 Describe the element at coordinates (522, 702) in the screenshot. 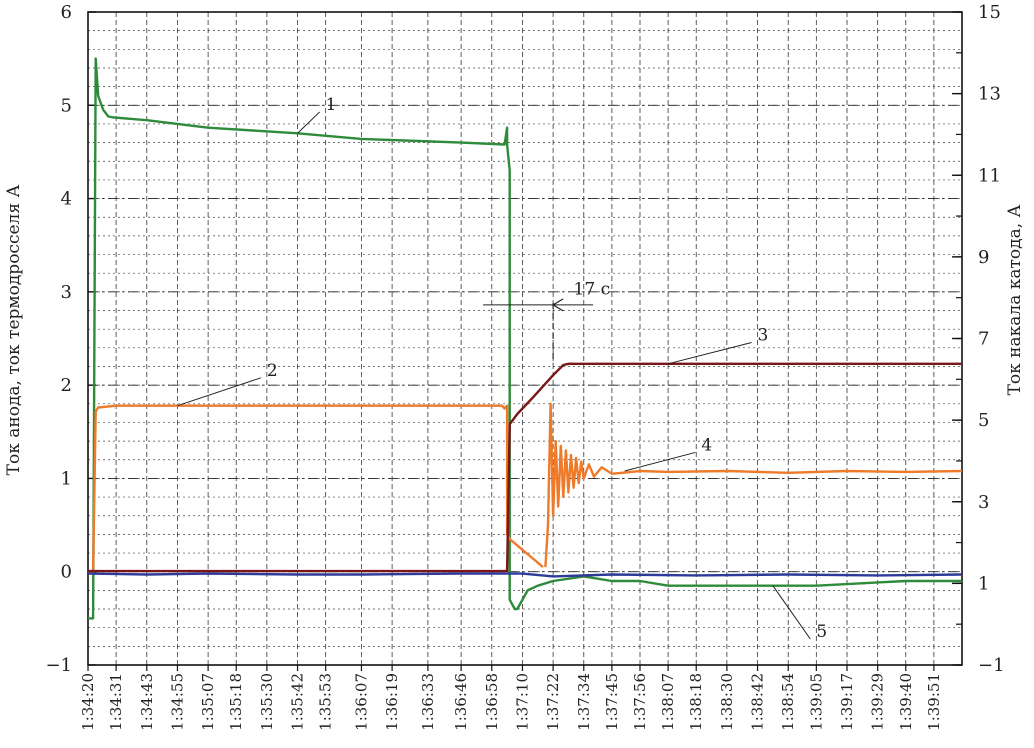

I see `x-tick-label: 1:37:10` at that location.